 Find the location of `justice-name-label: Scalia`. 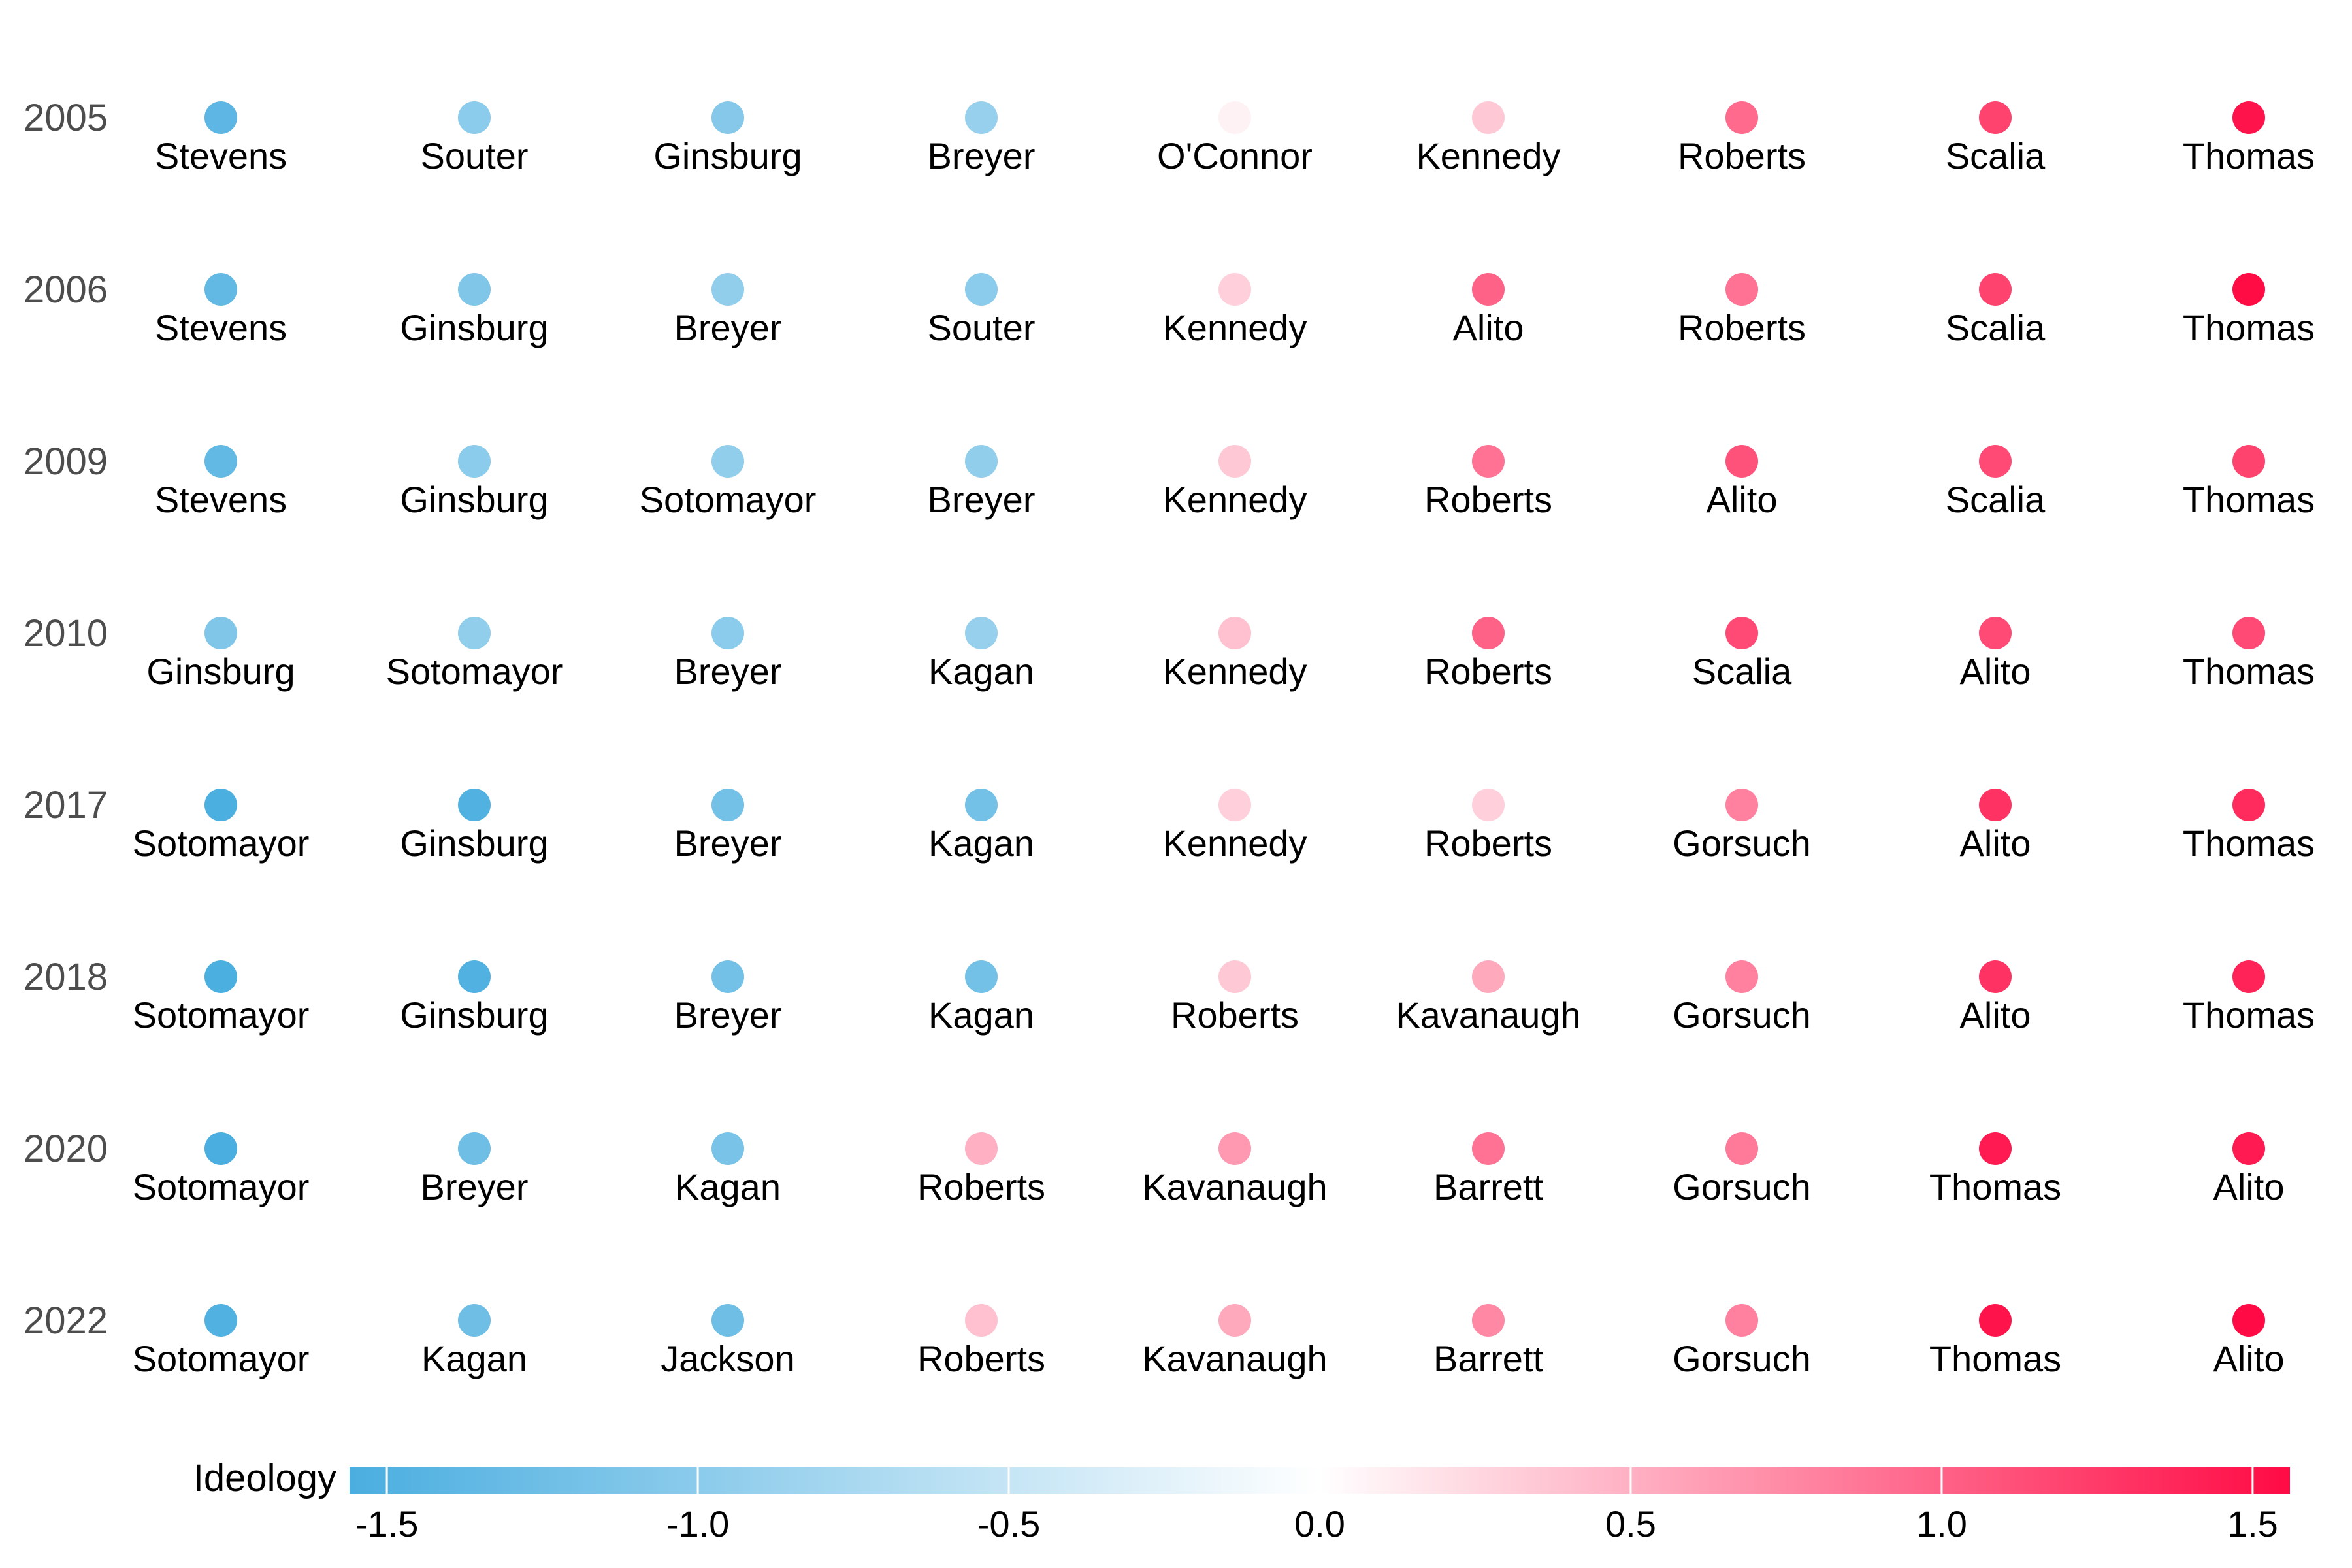

justice-name-label: Scalia is located at coordinates (1996, 327).